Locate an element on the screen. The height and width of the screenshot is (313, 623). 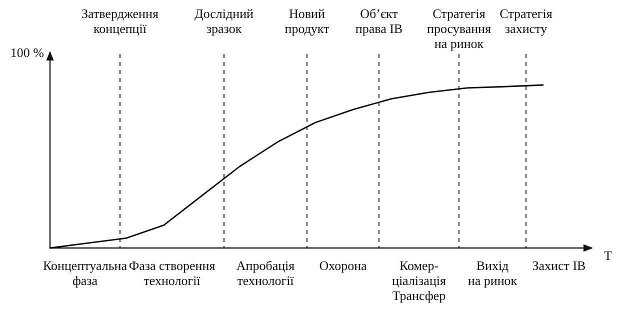
x-axis-title: T is located at coordinates (608, 255).